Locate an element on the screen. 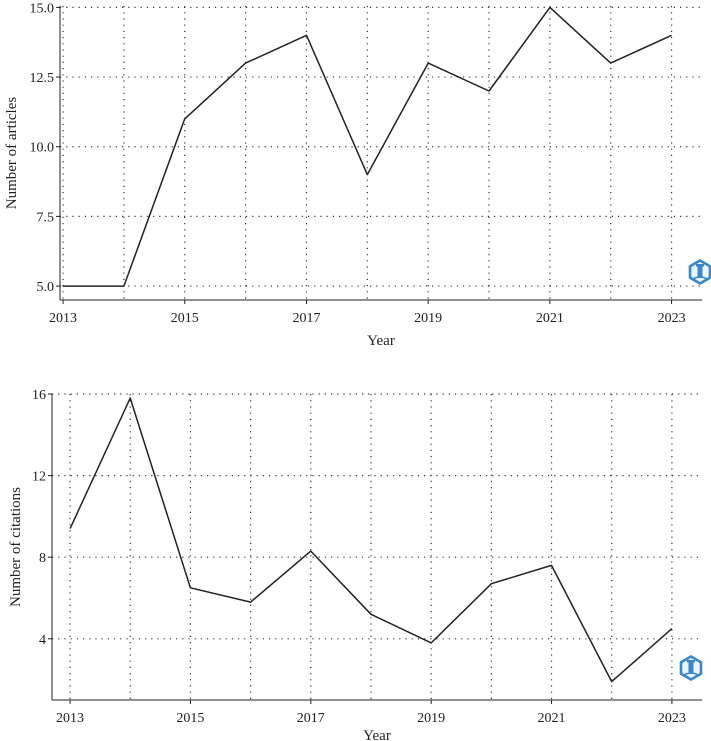 This screenshot has width=711, height=741. y-tick-label: 12 is located at coordinates (39, 477).